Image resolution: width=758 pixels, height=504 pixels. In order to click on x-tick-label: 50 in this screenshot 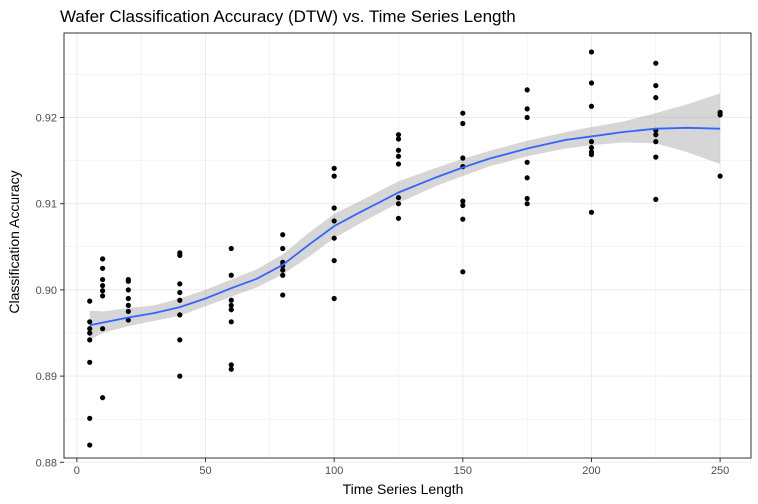, I will do `click(205, 471)`.